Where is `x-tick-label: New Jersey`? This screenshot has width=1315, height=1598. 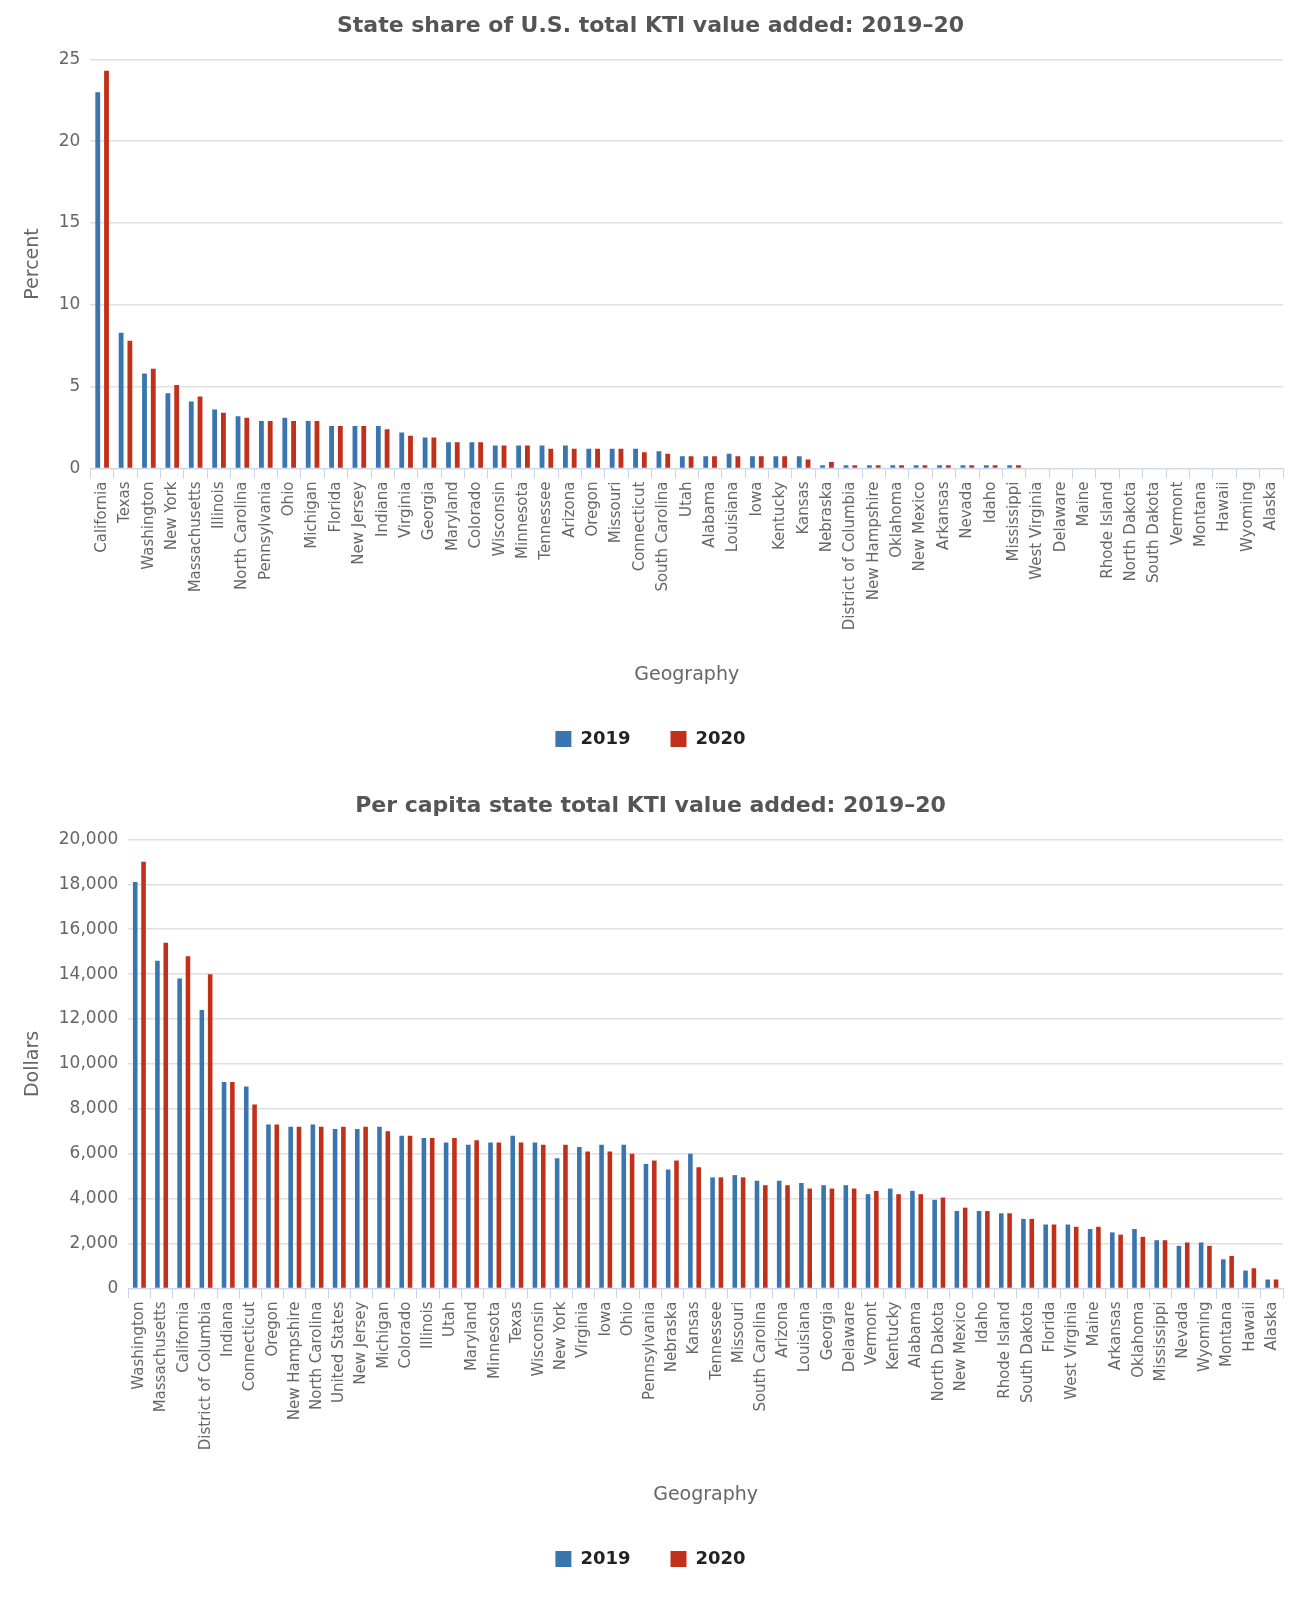 x-tick-label: New Jersey is located at coordinates (360, 1343).